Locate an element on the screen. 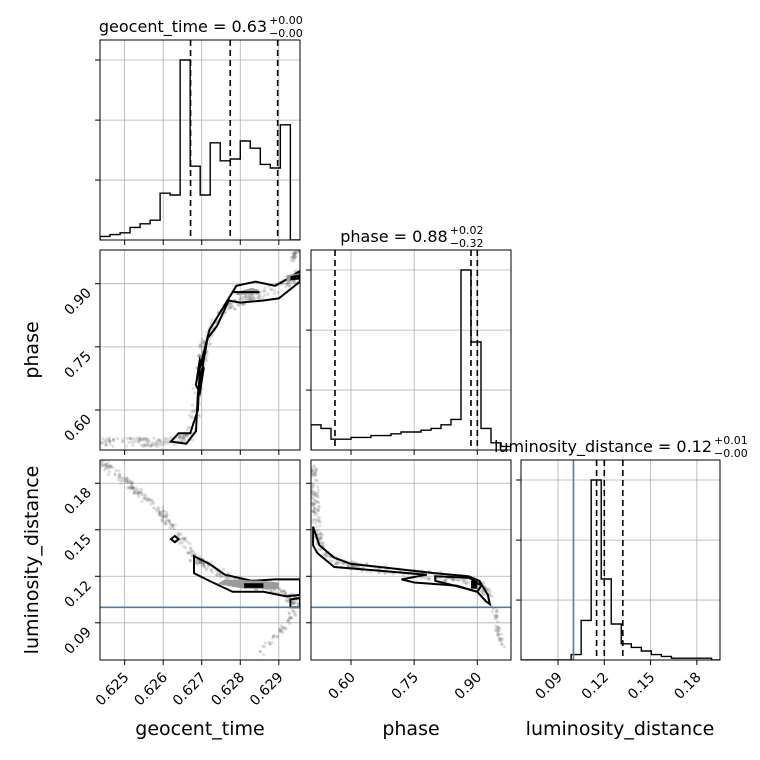 The height and width of the screenshot is (760, 760). contour-outer is located at coordinates (402, 566).